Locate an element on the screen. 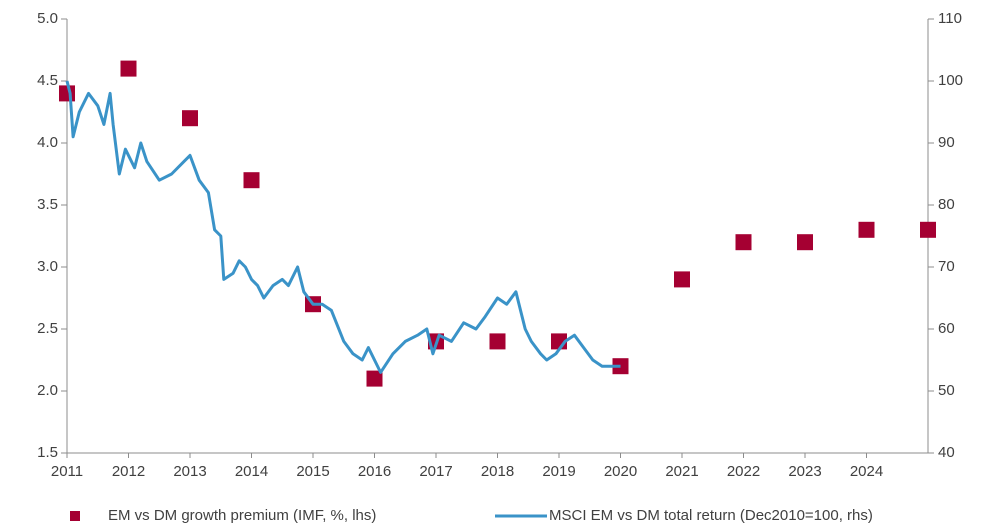 This screenshot has width=996, height=527. x-tick-label: 2018 is located at coordinates (497, 471).